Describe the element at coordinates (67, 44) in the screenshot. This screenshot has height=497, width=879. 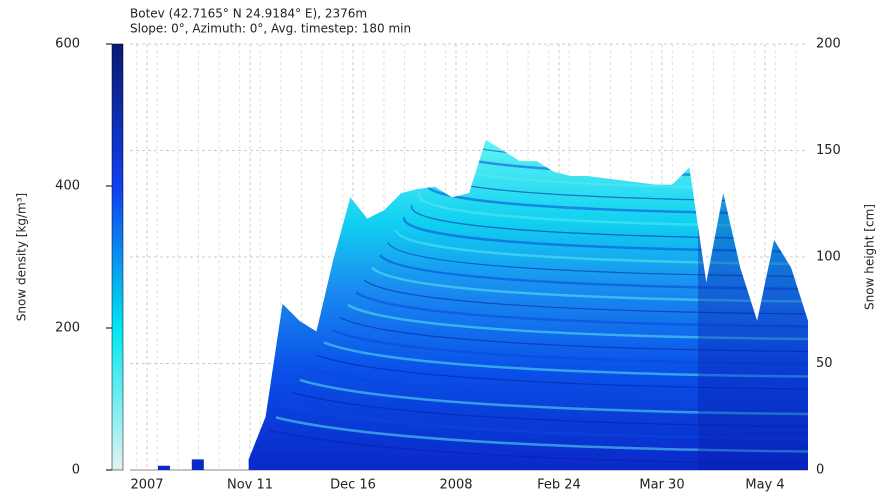
I see `y-tick-label: 600` at that location.